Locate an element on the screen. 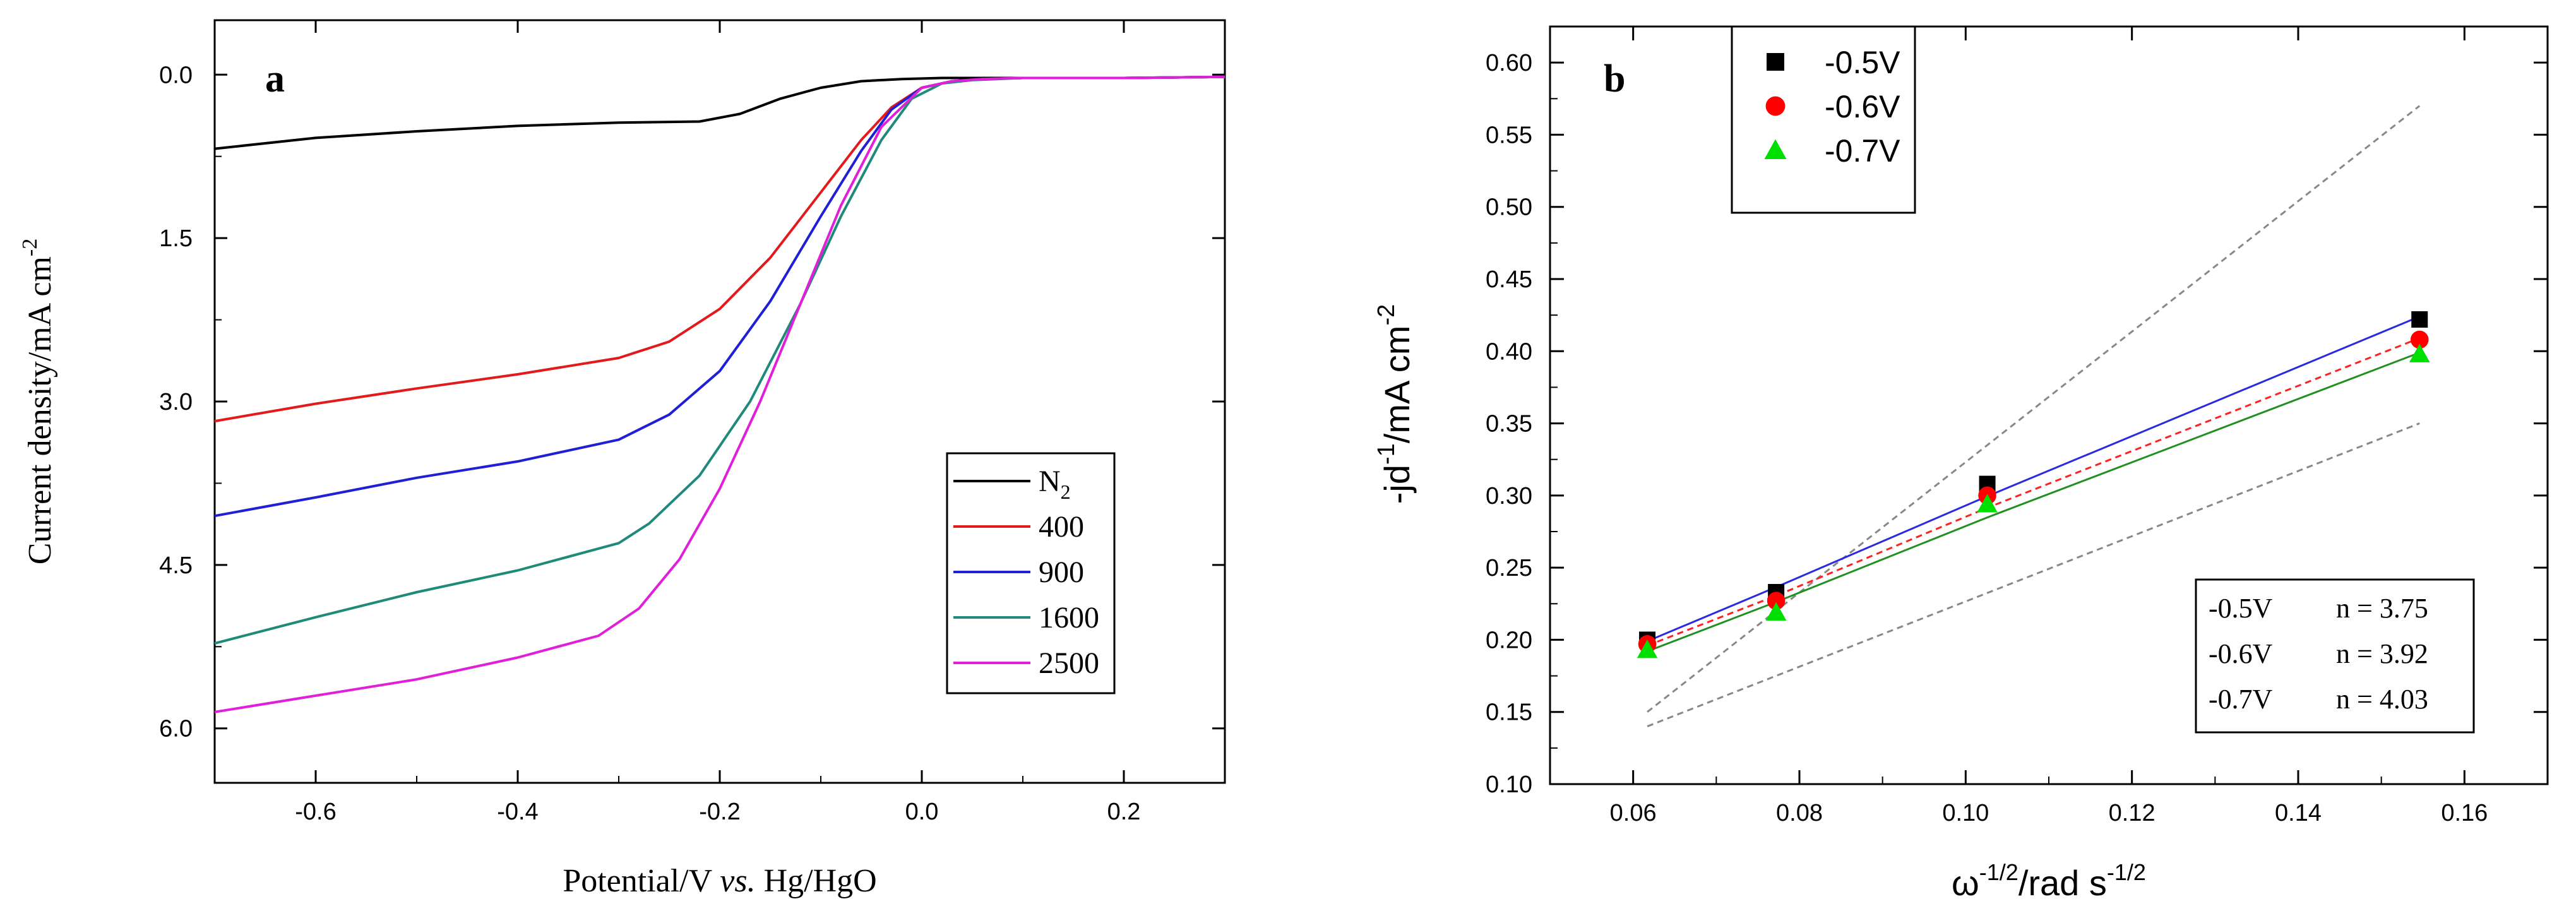 The height and width of the screenshot is (911, 2576). n-value-table: -0.5V n = 3.75 -0.6V n = 3.92 -0.7V n = 4.03 is located at coordinates (2335, 656).